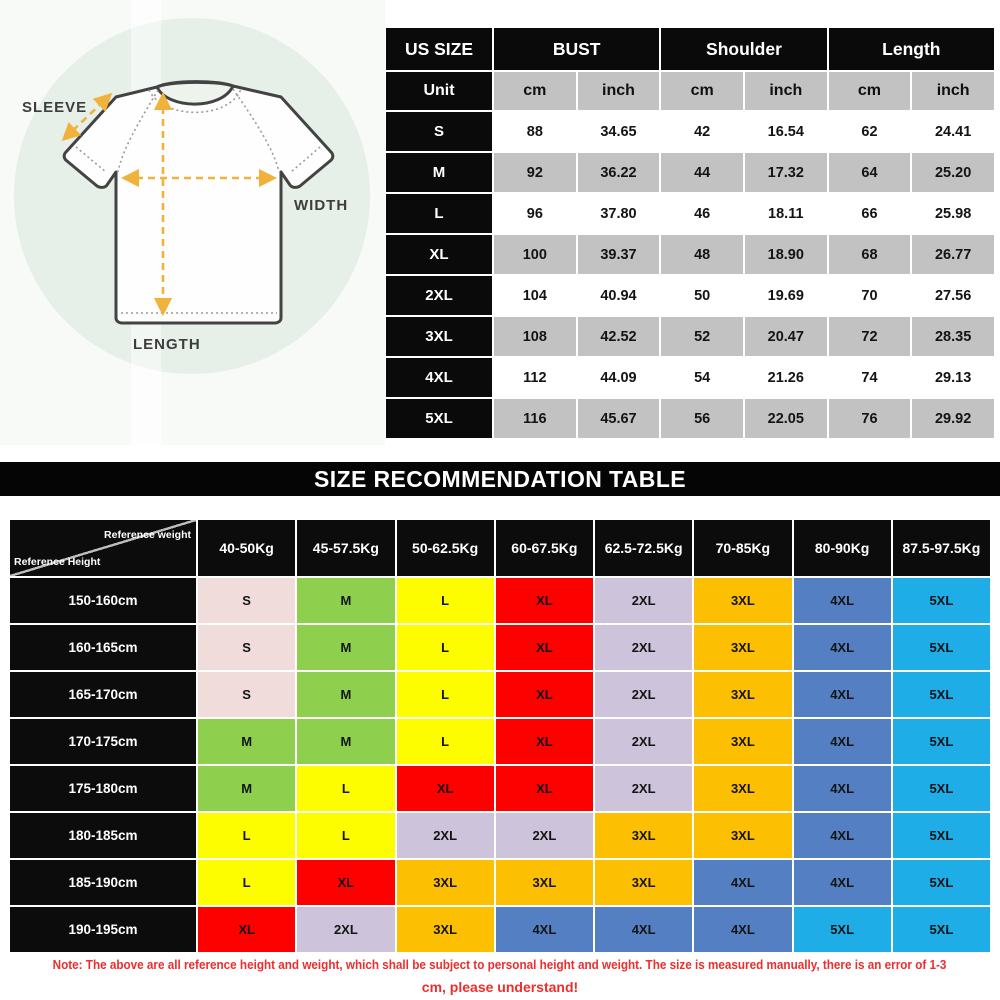  Describe the element at coordinates (167, 344) in the screenshot. I see `length-label: LENGTH` at that location.